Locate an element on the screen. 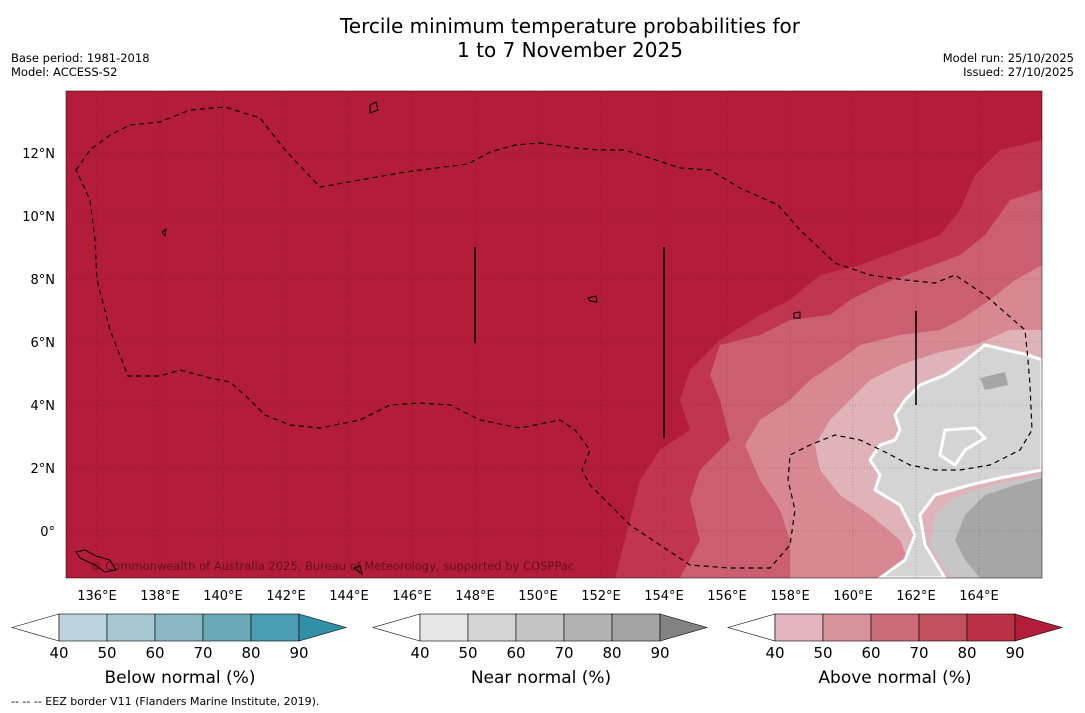 The width and height of the screenshot is (1085, 713). below-normal-label: Below normal (%) is located at coordinates (180, 678).